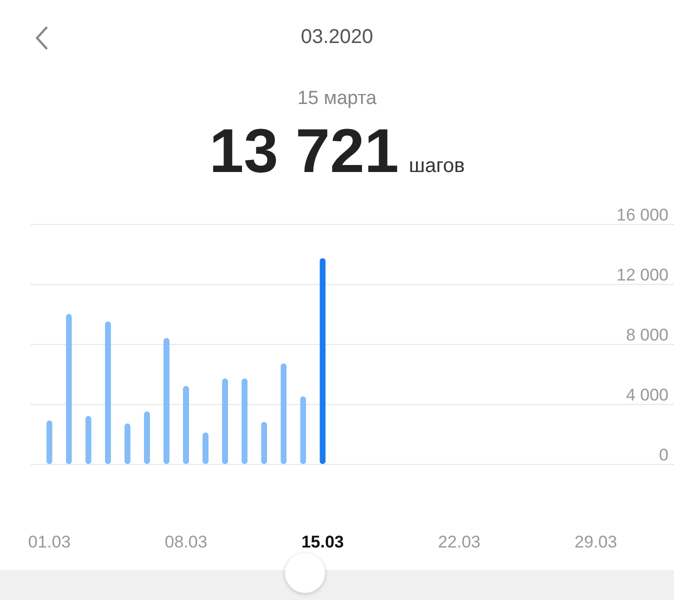 The image size is (674, 600). Describe the element at coordinates (663, 455) in the screenshot. I see `y-tick-label: 0` at that location.